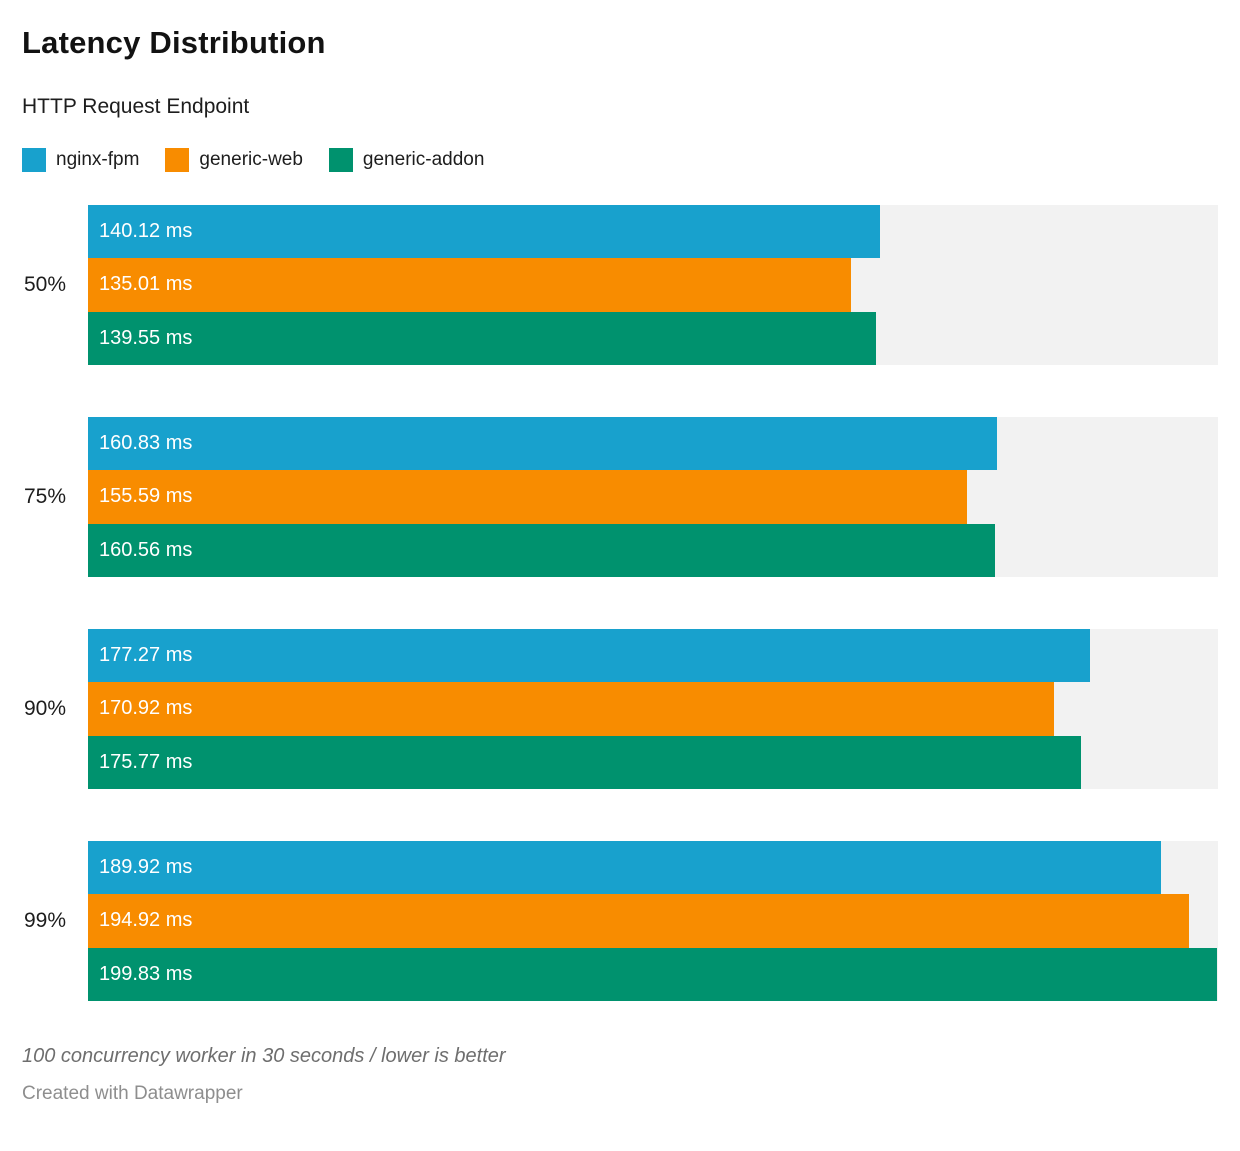 The image size is (1240, 1151). I want to click on bar-value-label: 199.83 ms, so click(146, 973).